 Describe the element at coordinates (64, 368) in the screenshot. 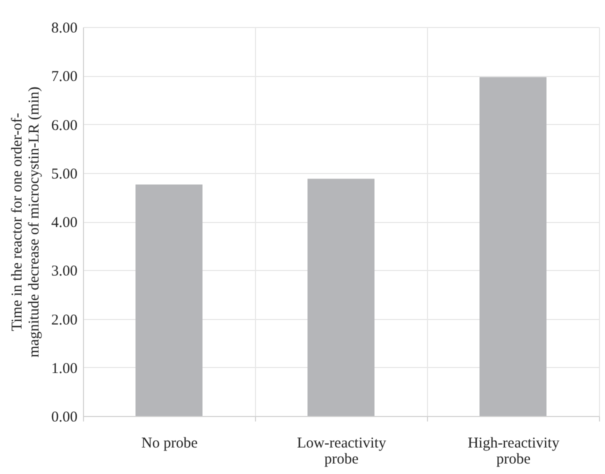

I see `y-tick-label: 1.00` at that location.